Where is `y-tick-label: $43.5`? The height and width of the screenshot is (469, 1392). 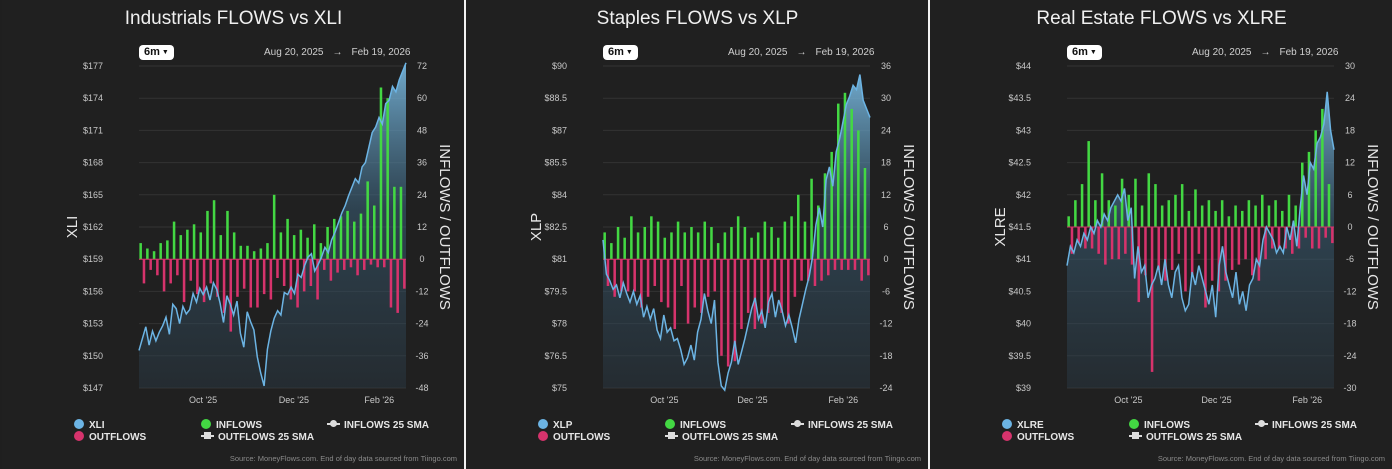 y-tick-label: $43.5 is located at coordinates (1019, 98).